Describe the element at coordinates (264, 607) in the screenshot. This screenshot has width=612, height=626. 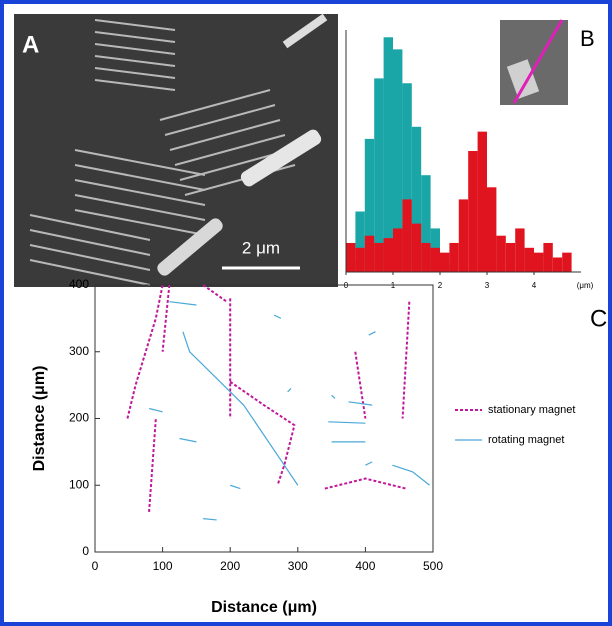
I see `x-axis-label: Distance (μm)` at that location.